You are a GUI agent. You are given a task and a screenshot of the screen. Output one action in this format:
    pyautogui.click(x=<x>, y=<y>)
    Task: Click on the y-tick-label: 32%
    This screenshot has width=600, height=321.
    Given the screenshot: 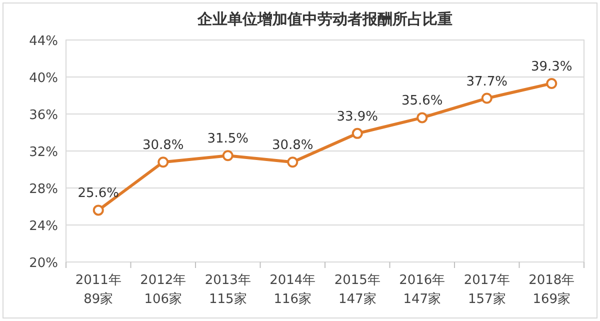 What is the action you would take?
    pyautogui.click(x=43, y=152)
    